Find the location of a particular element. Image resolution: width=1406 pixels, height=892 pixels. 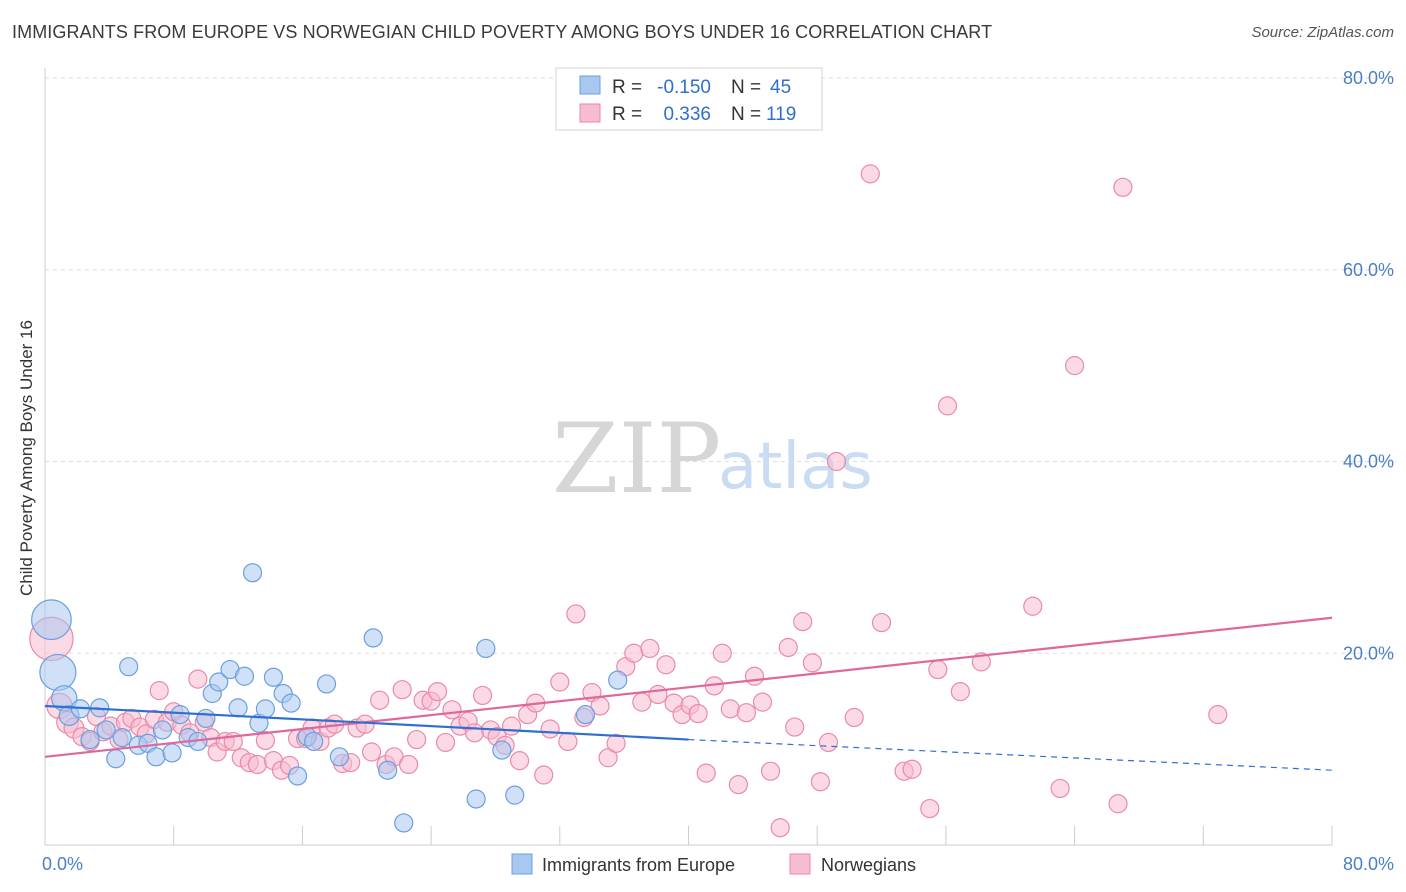

source-credit: Source: ZipAtlas.com is located at coordinates (1322, 32).